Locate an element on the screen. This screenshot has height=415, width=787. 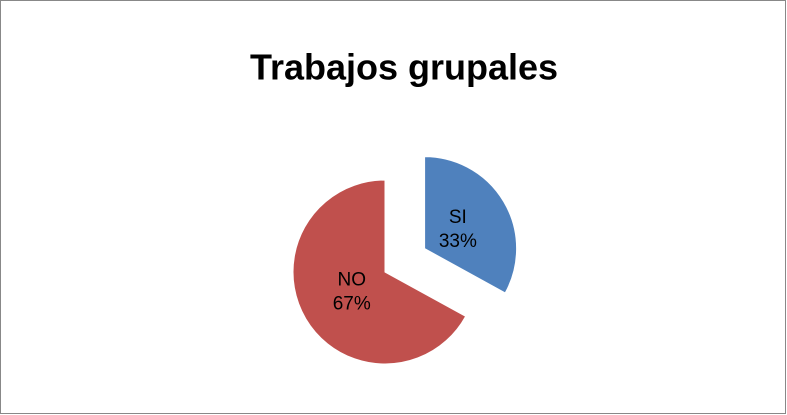
slice-category: NO is located at coordinates (351, 280).